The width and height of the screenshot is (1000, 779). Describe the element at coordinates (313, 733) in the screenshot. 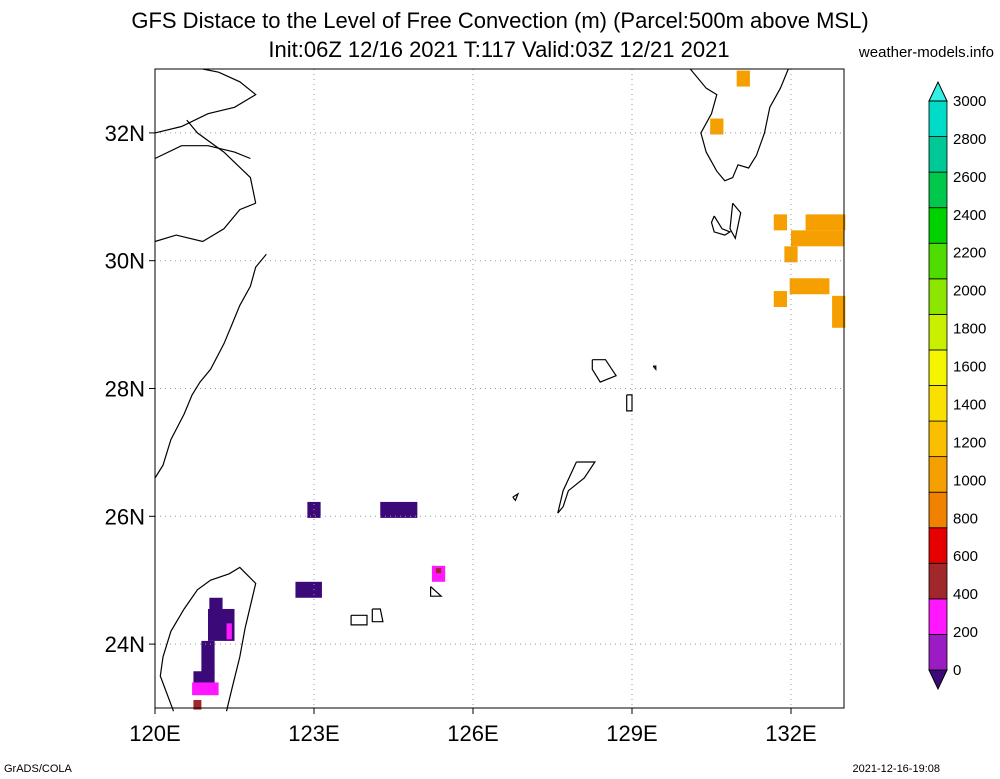

I see `lon-tick-label: 123E` at that location.